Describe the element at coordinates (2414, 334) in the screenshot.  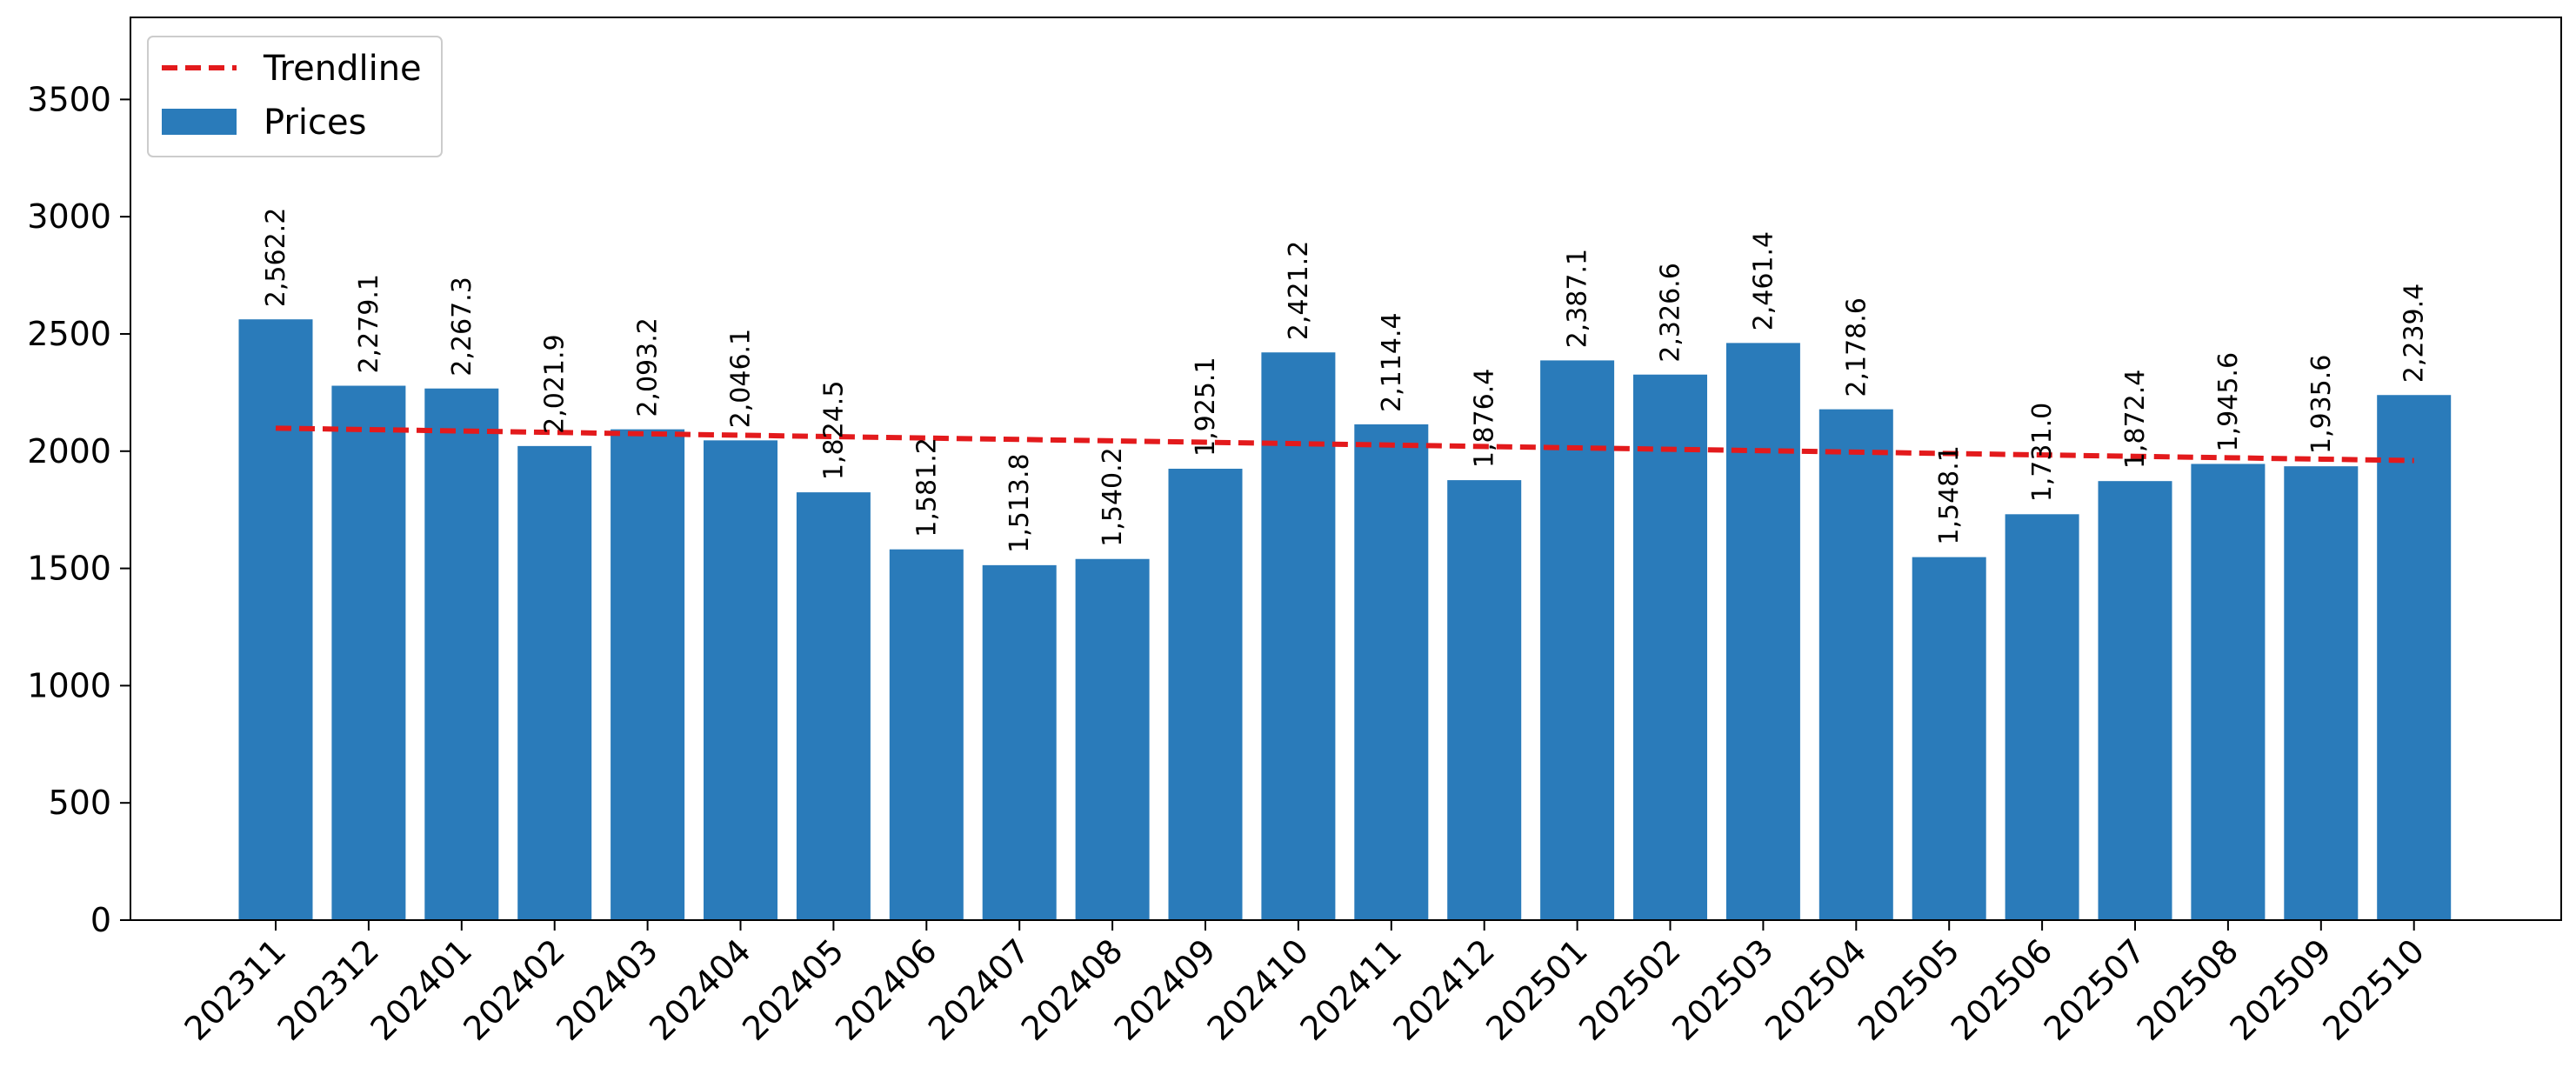
I see `bar-value-label: 2,239.4` at that location.